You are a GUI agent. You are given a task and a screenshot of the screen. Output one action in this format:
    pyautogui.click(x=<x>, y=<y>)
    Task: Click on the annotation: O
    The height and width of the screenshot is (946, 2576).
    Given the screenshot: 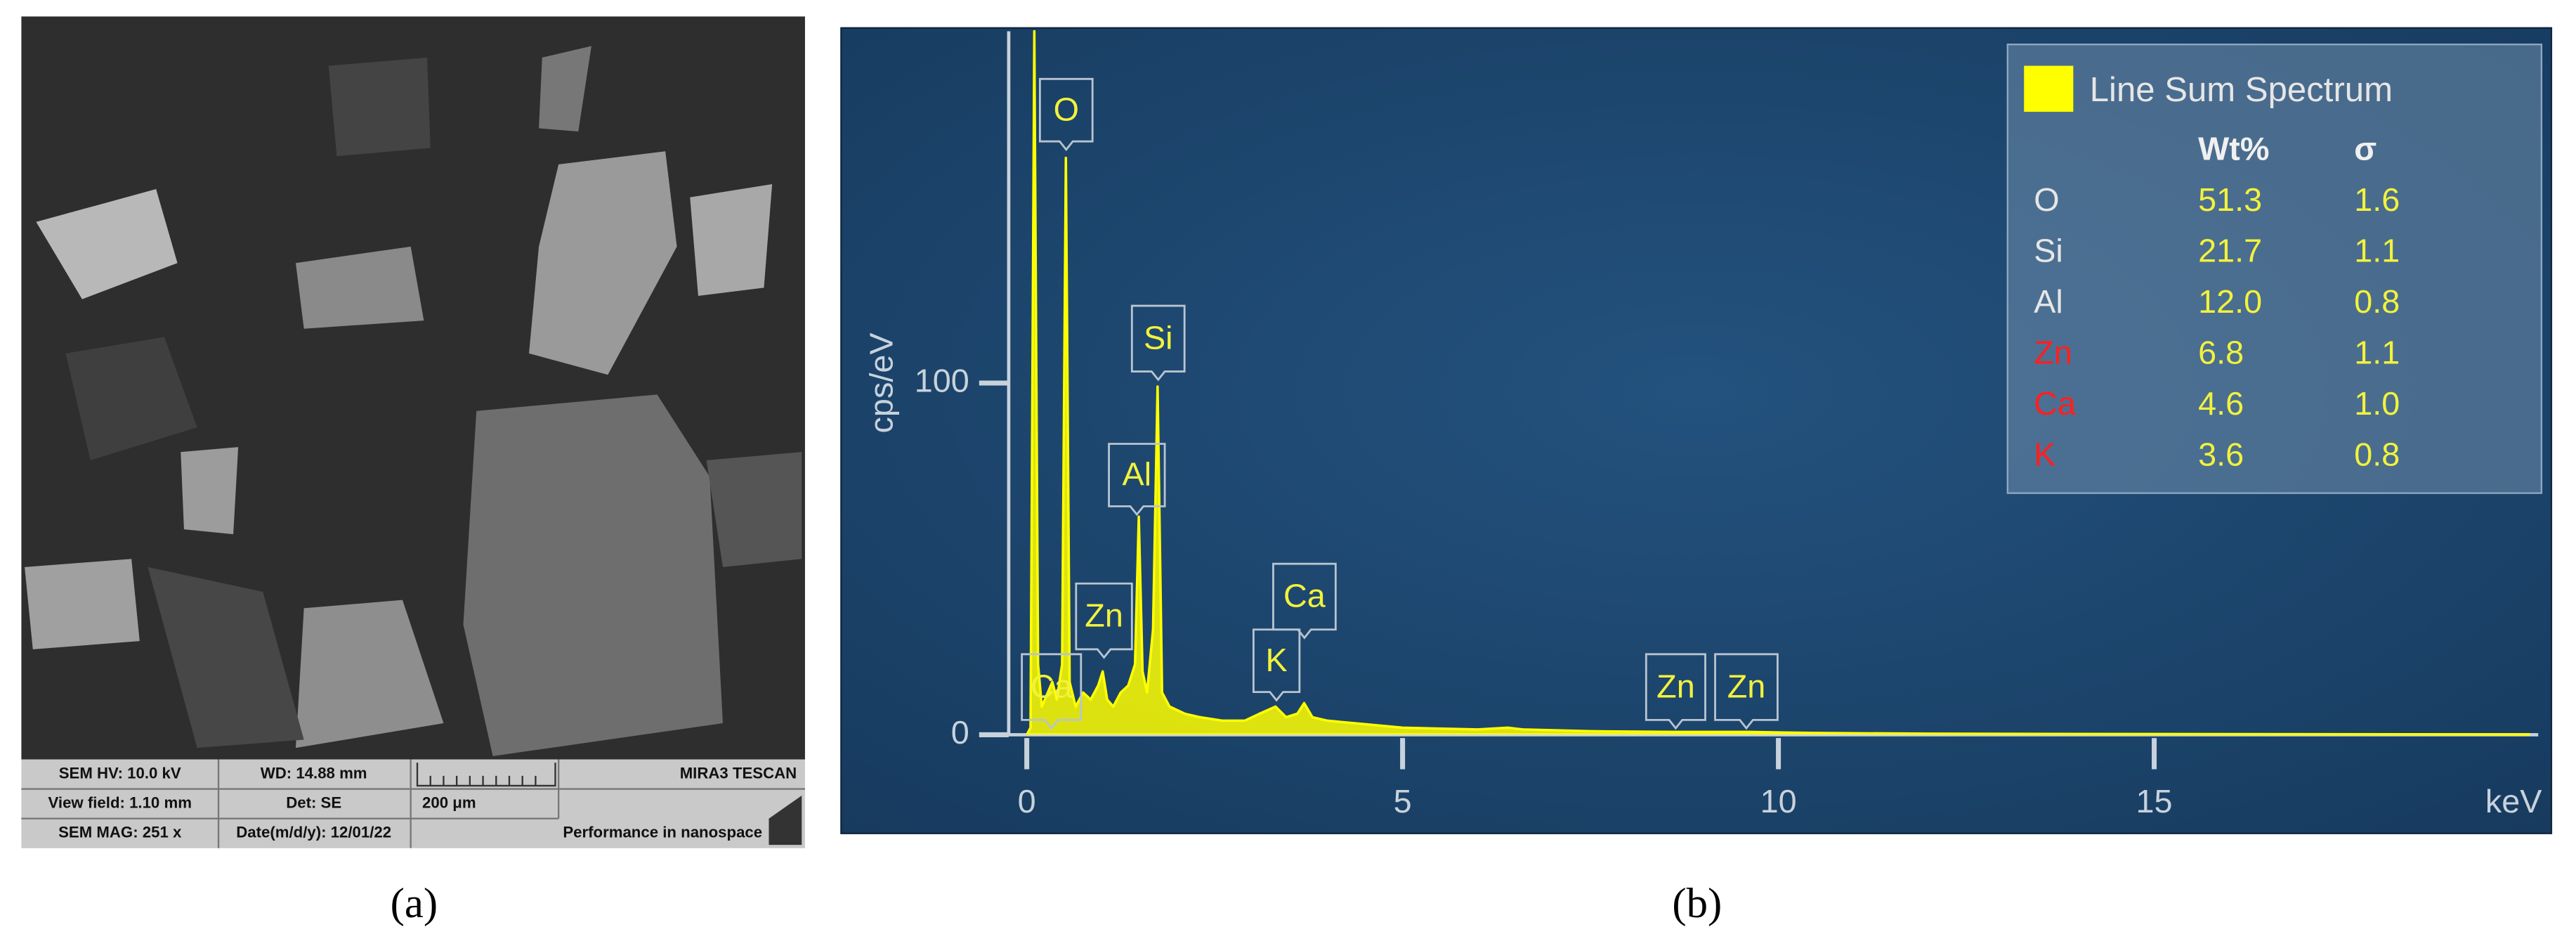 What is the action you would take?
    pyautogui.click(x=1066, y=109)
    